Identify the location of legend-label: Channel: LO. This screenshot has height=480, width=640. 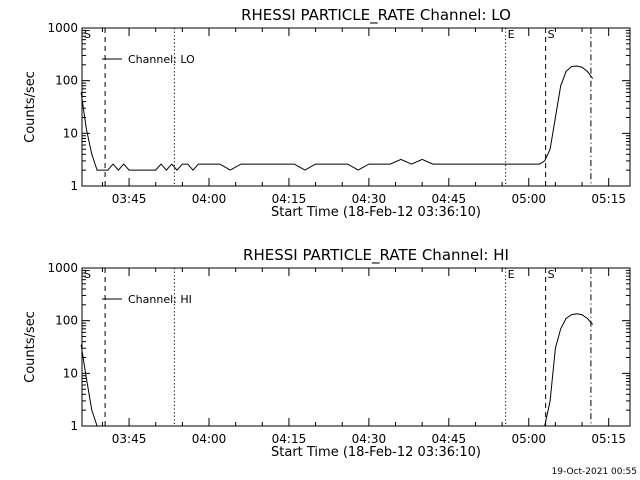
(161, 59).